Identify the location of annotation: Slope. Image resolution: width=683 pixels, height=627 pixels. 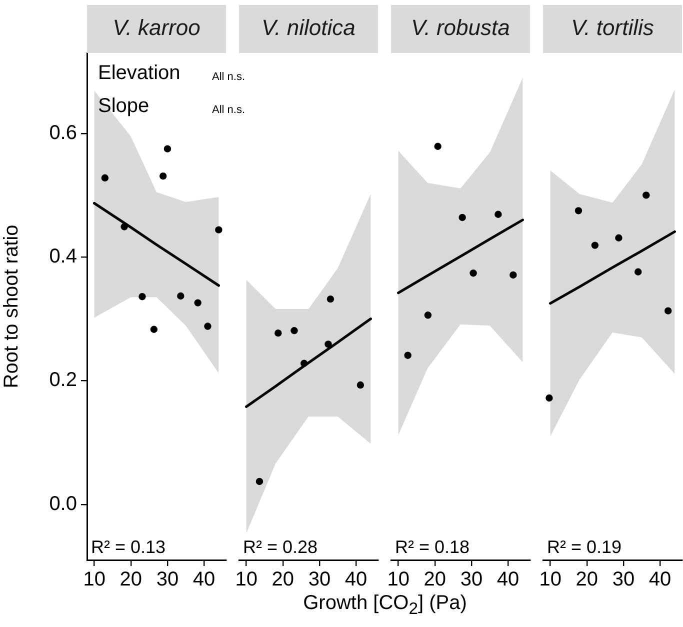
(124, 106).